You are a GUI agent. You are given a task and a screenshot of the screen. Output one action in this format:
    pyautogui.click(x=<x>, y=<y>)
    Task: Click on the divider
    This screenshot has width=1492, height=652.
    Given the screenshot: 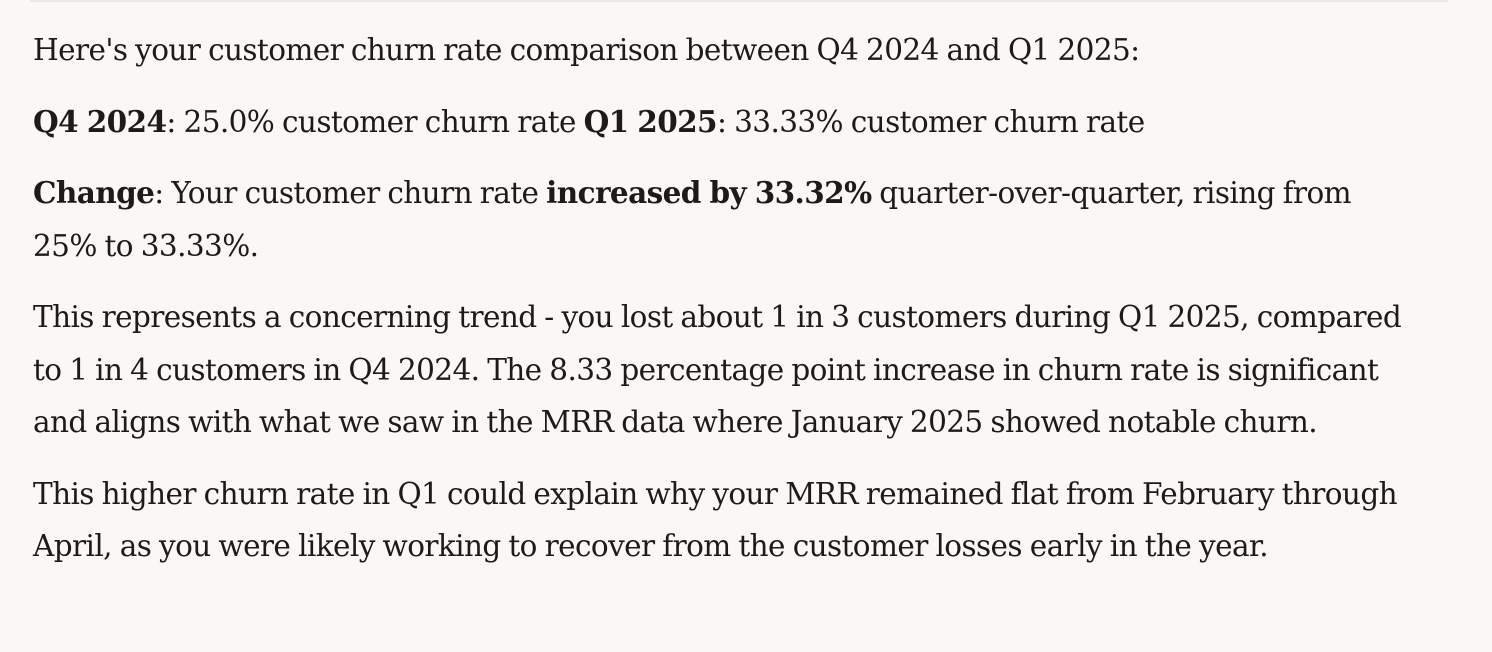 What is the action you would take?
    pyautogui.click(x=739, y=1)
    